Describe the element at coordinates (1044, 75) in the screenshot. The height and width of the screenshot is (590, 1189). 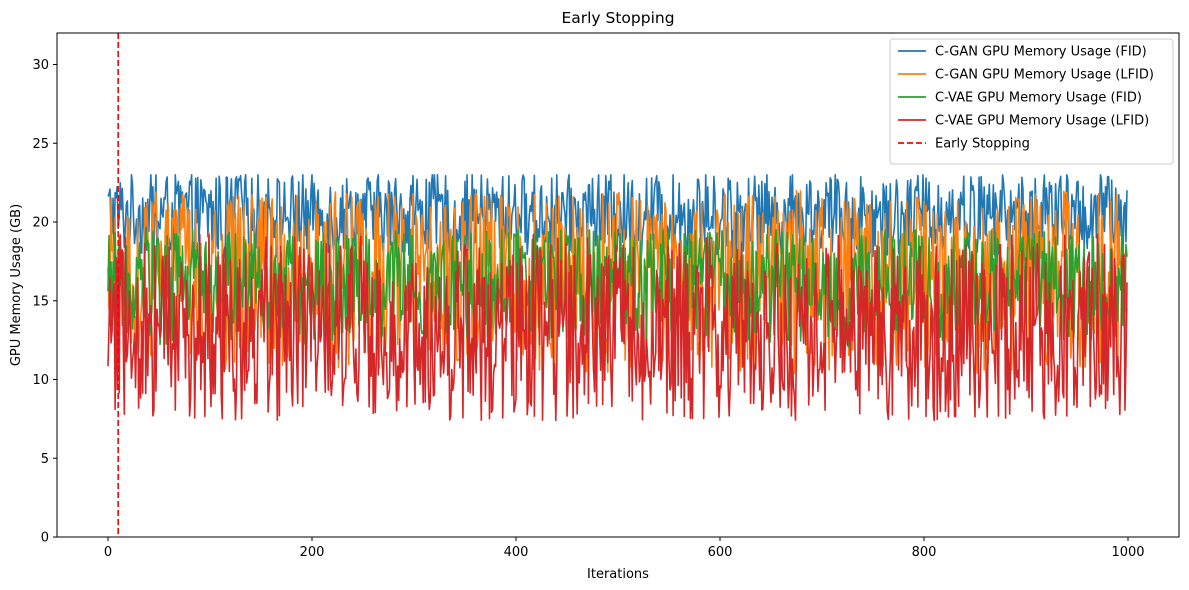
I see `legend-label-2: C-GAN GPU Memory Usage (LFID)` at that location.